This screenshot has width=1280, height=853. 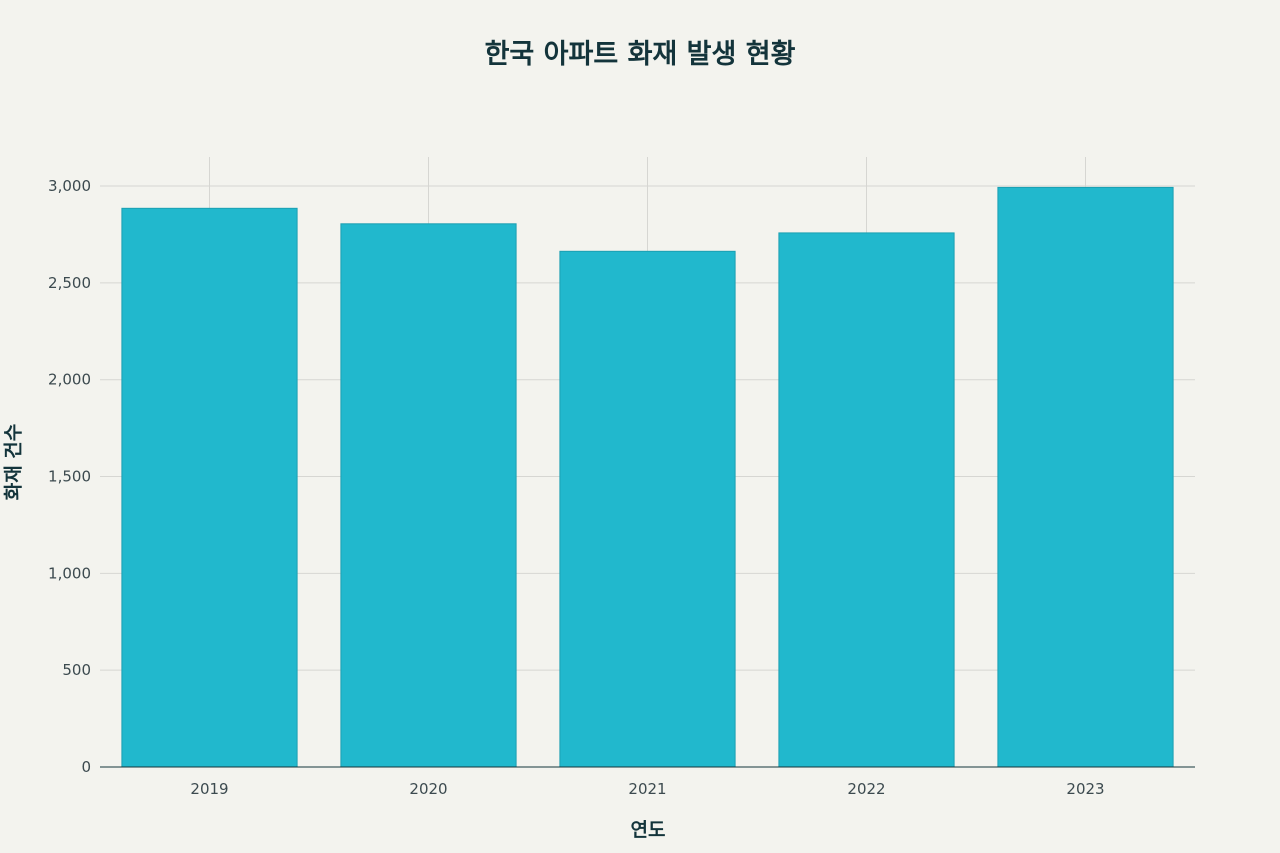 What do you see at coordinates (69, 283) in the screenshot?
I see `y-tick-label: 2,500` at bounding box center [69, 283].